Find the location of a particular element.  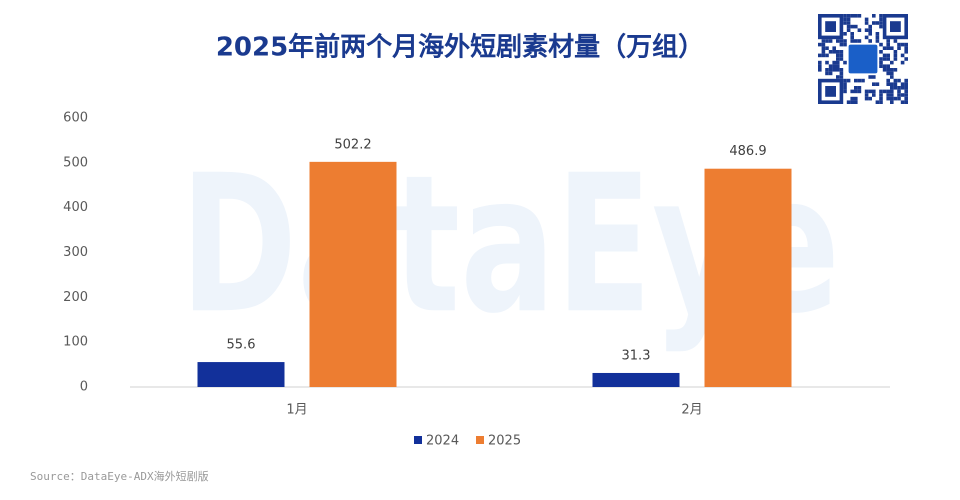

value-label: 55.6 is located at coordinates (241, 345).